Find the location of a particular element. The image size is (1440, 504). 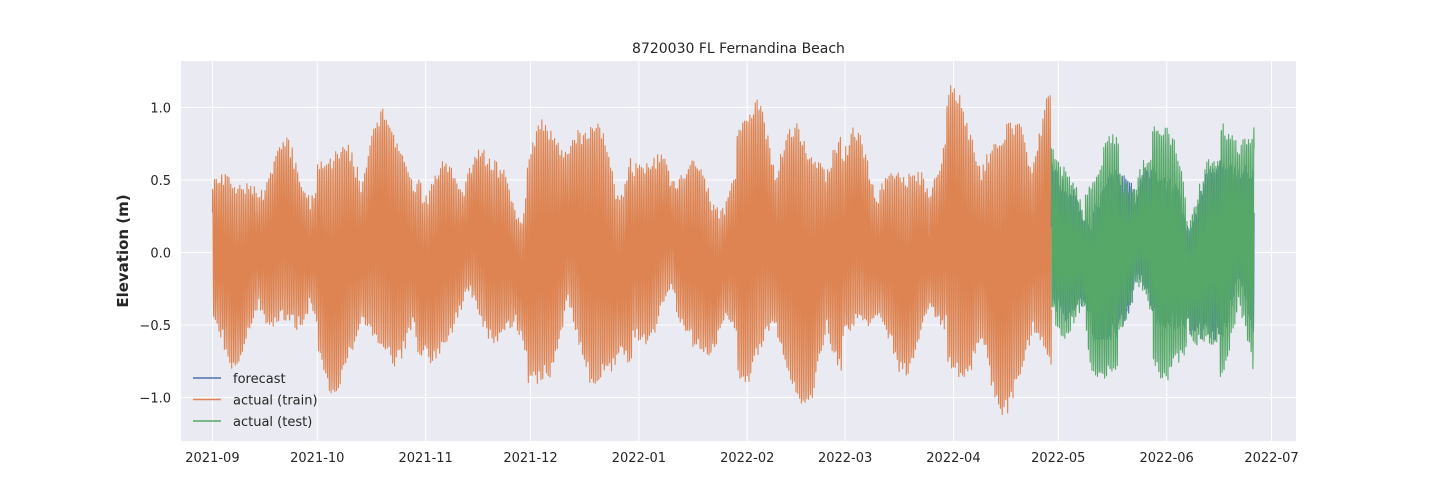

legend-label: forecast is located at coordinates (259, 379).